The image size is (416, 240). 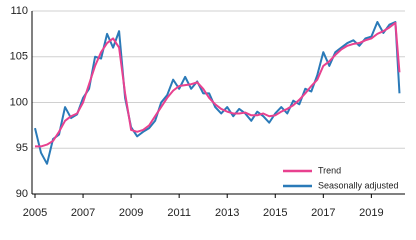 I want to click on x-tick-label: 2017, so click(x=323, y=213).